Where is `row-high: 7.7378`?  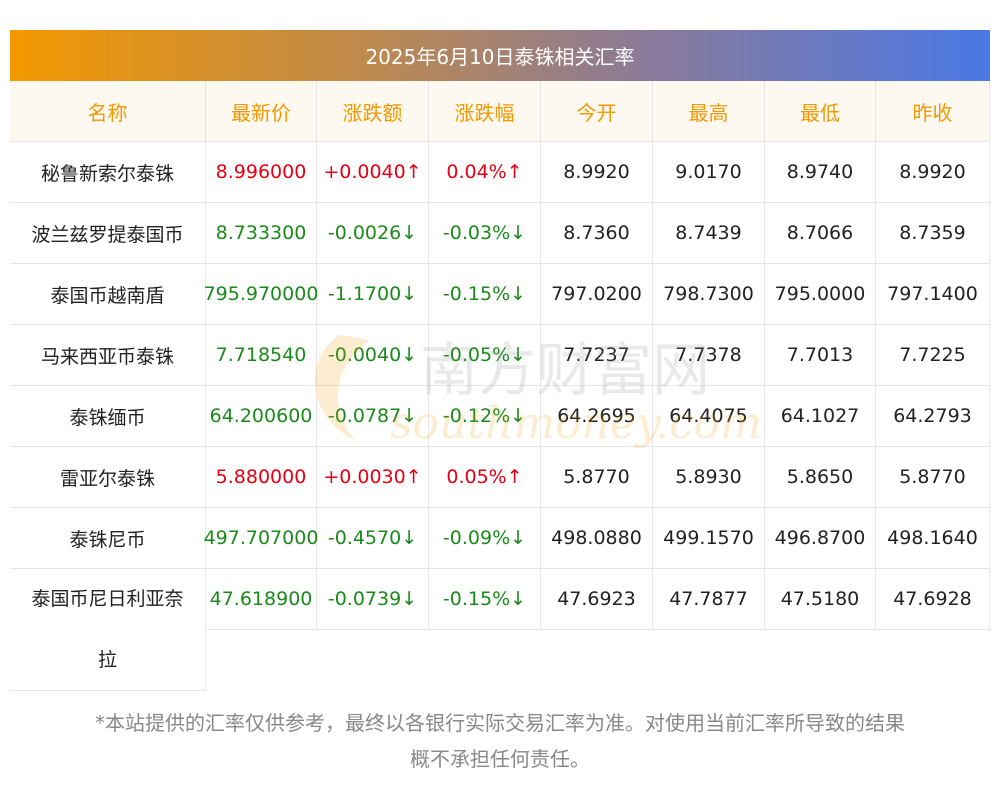 row-high: 7.7378 is located at coordinates (709, 355).